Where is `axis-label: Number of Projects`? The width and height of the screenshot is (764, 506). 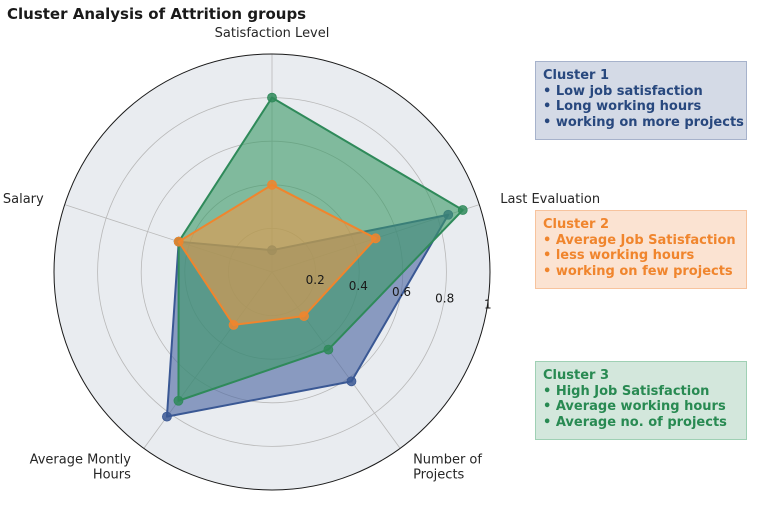 axis-label: Number of Projects is located at coordinates (447, 468).